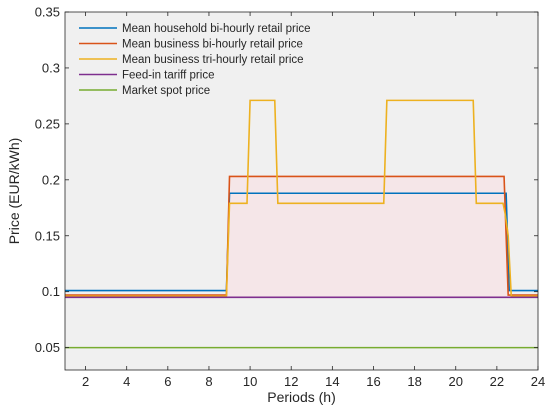  I want to click on y-tick-label: 0.35, so click(47, 12).